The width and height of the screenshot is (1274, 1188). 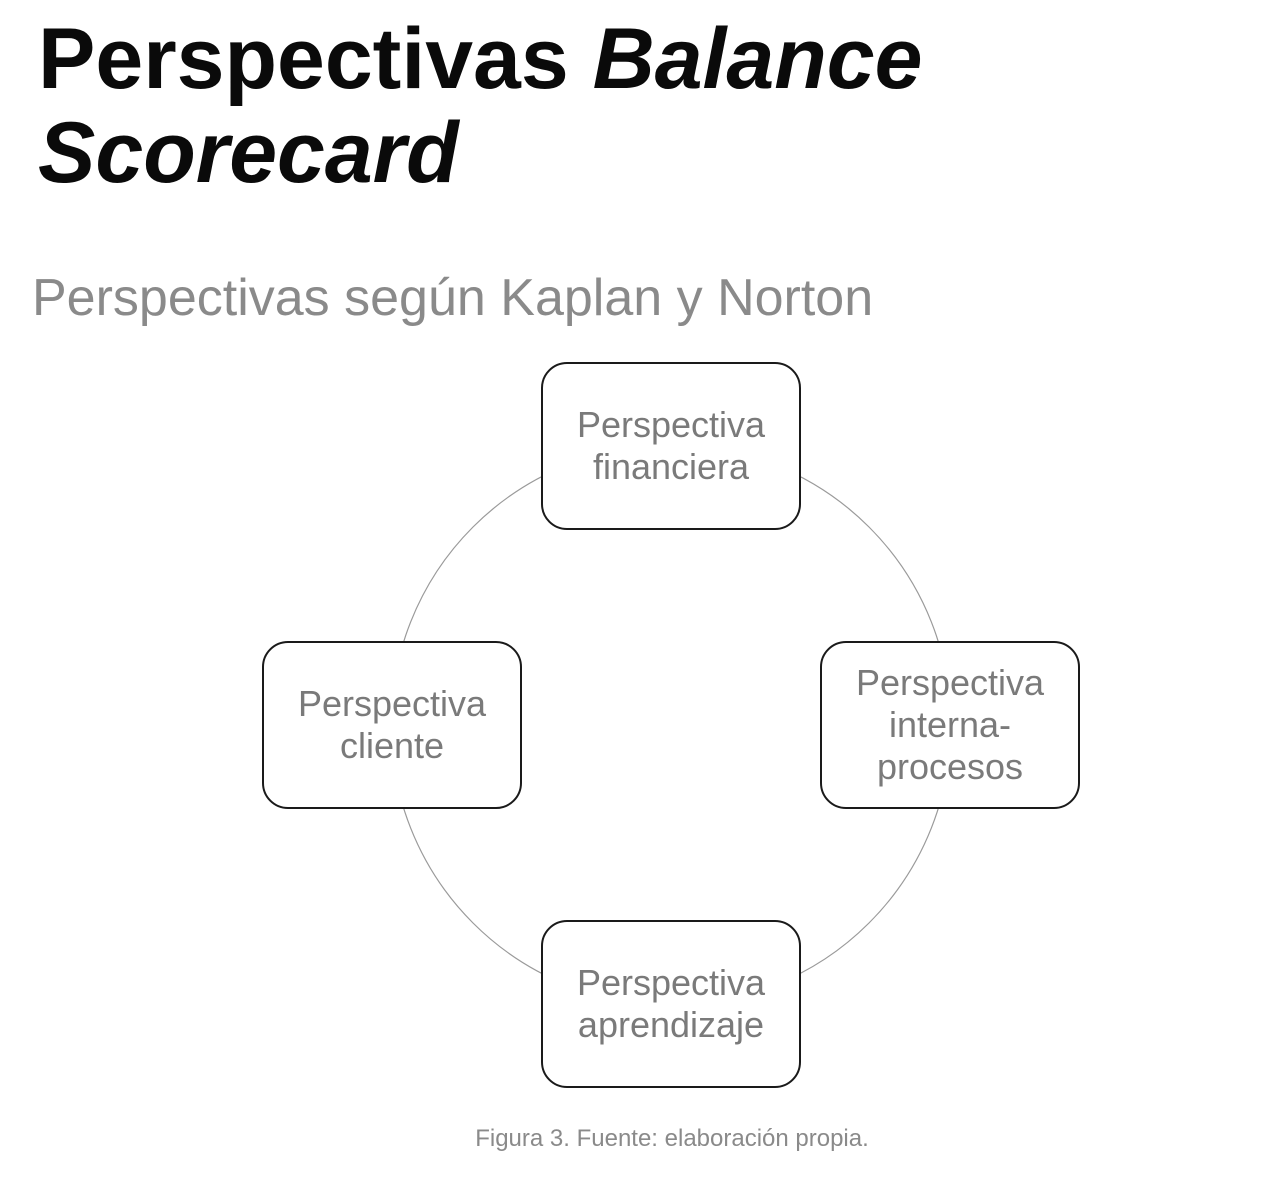 I want to click on title-regular: Perspectivas, so click(x=315, y=59).